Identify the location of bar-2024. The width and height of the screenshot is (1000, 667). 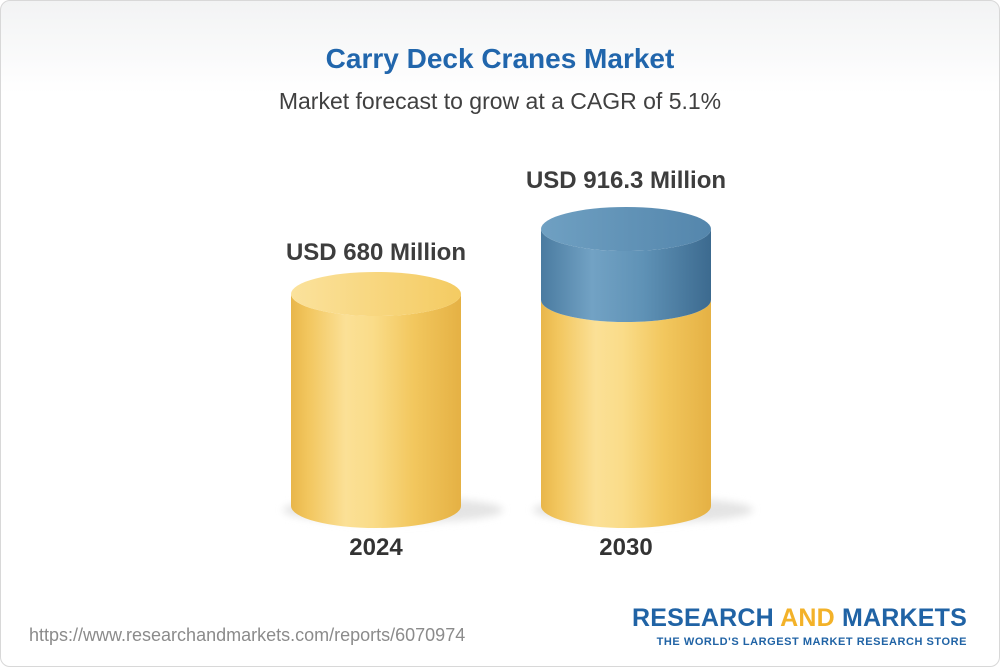
(376, 400).